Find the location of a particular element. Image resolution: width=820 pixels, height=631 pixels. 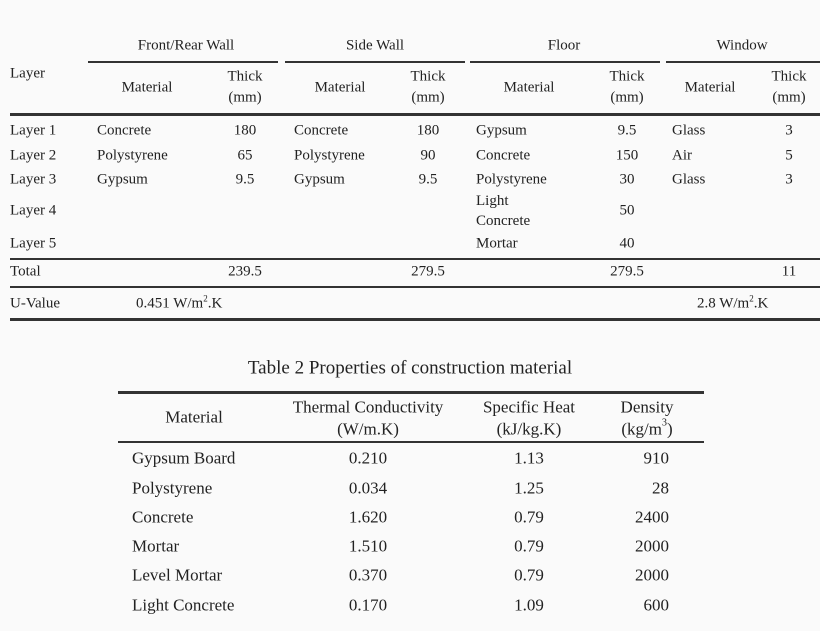

table-cell: 40 is located at coordinates (627, 243).